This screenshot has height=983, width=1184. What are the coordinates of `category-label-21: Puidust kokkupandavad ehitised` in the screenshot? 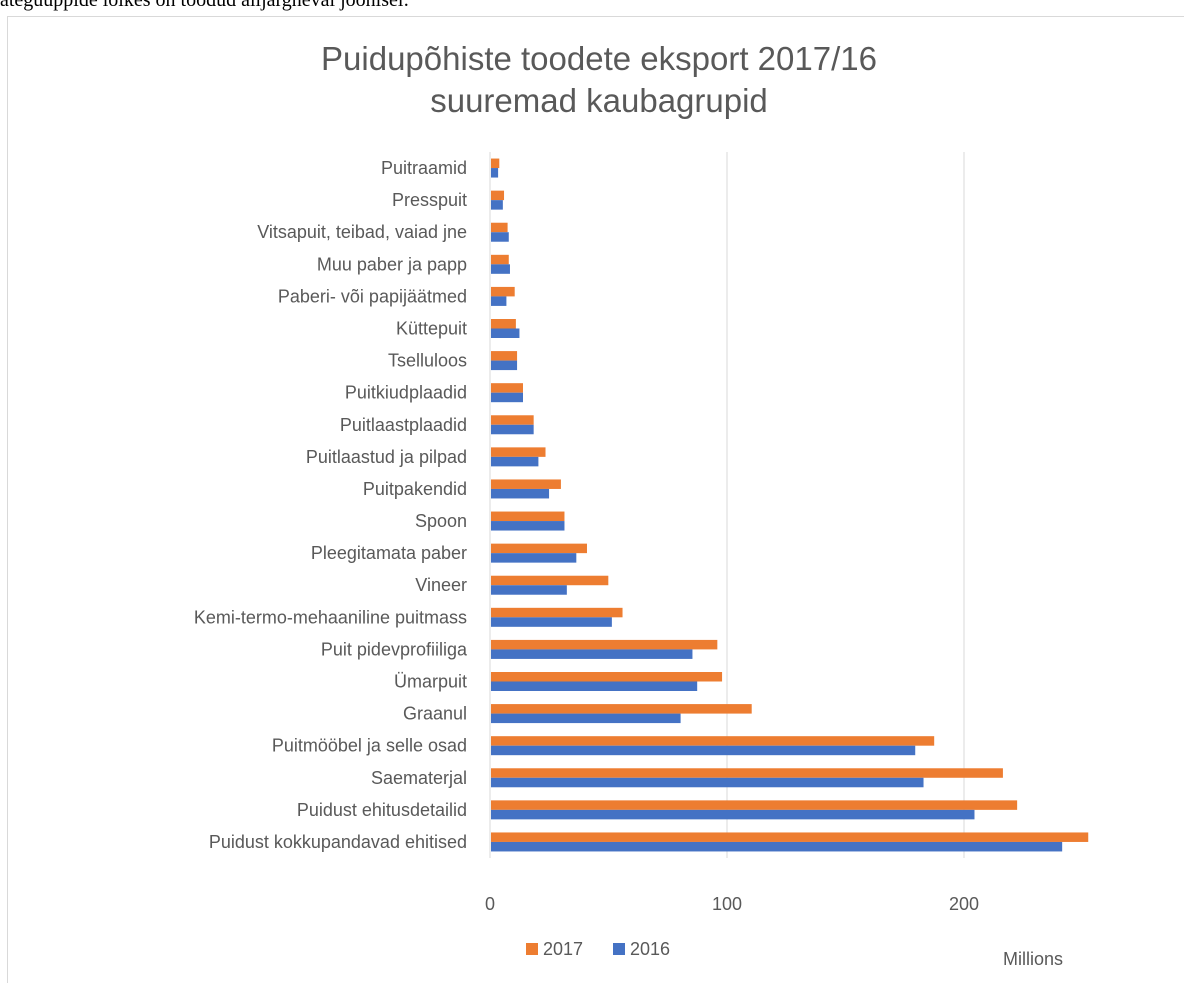 It's located at (338, 842).